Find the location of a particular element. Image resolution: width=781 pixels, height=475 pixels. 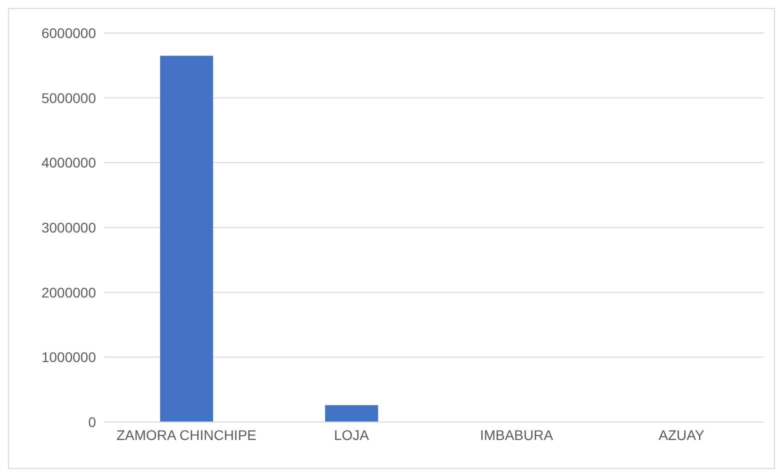

y-tick-label: 4000000 is located at coordinates (68, 162).